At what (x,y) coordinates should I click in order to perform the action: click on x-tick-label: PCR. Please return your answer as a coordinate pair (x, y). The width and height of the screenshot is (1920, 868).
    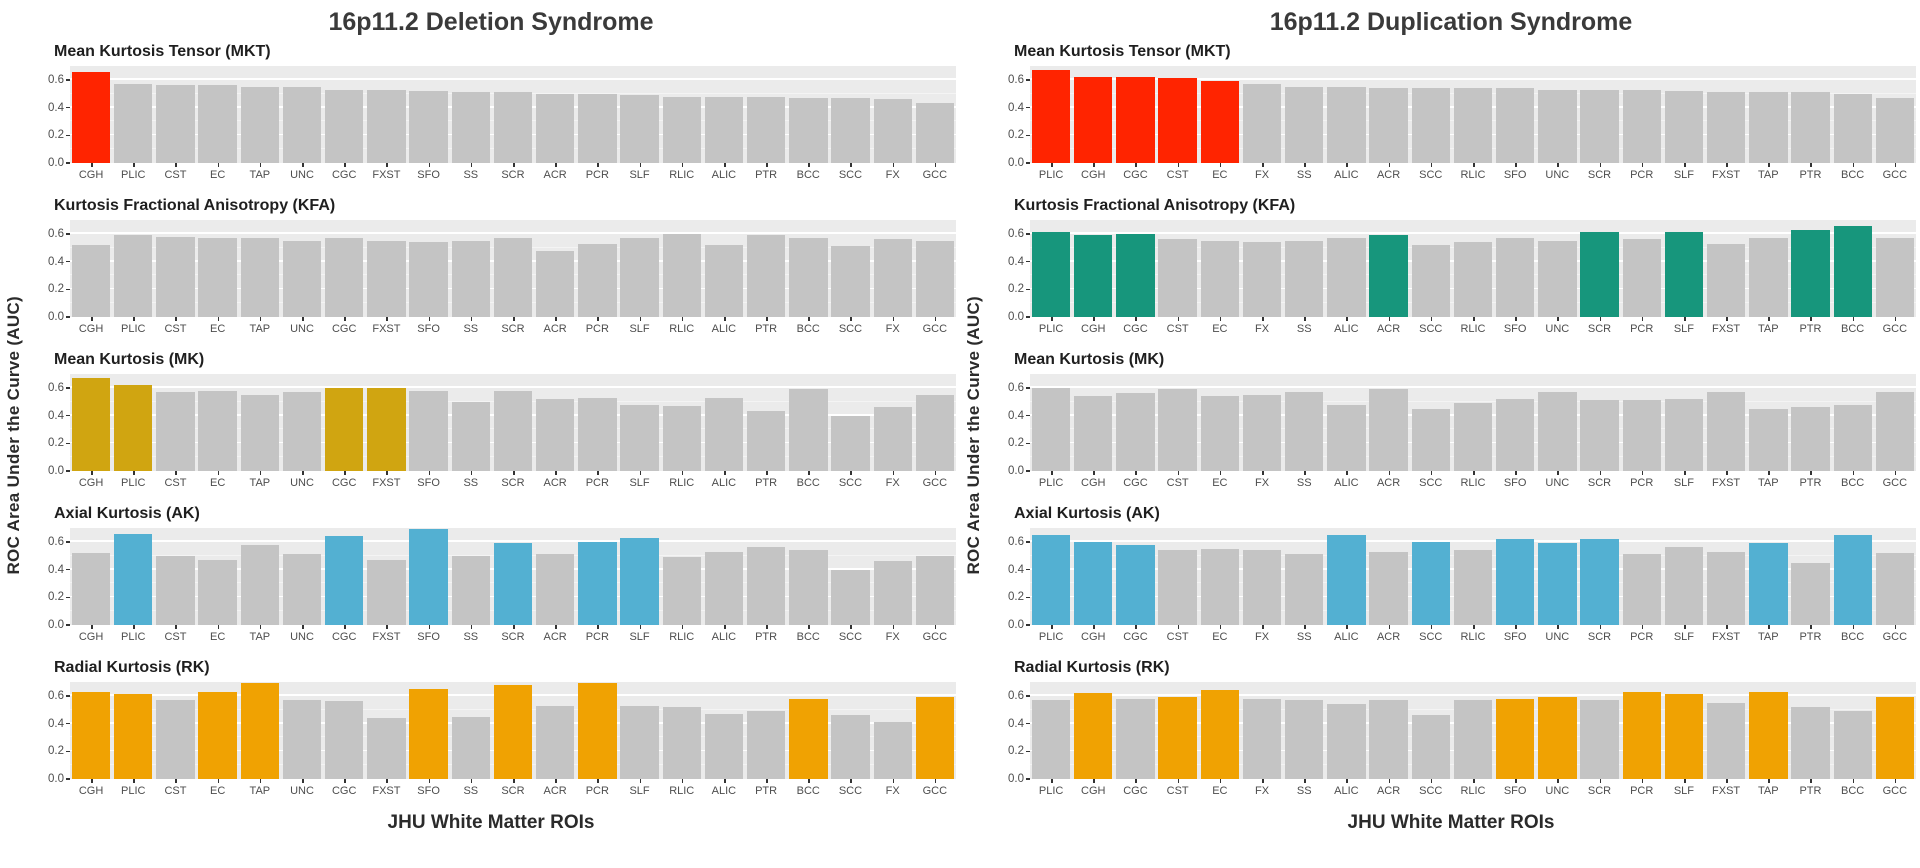
    Looking at the image, I should click on (597, 175).